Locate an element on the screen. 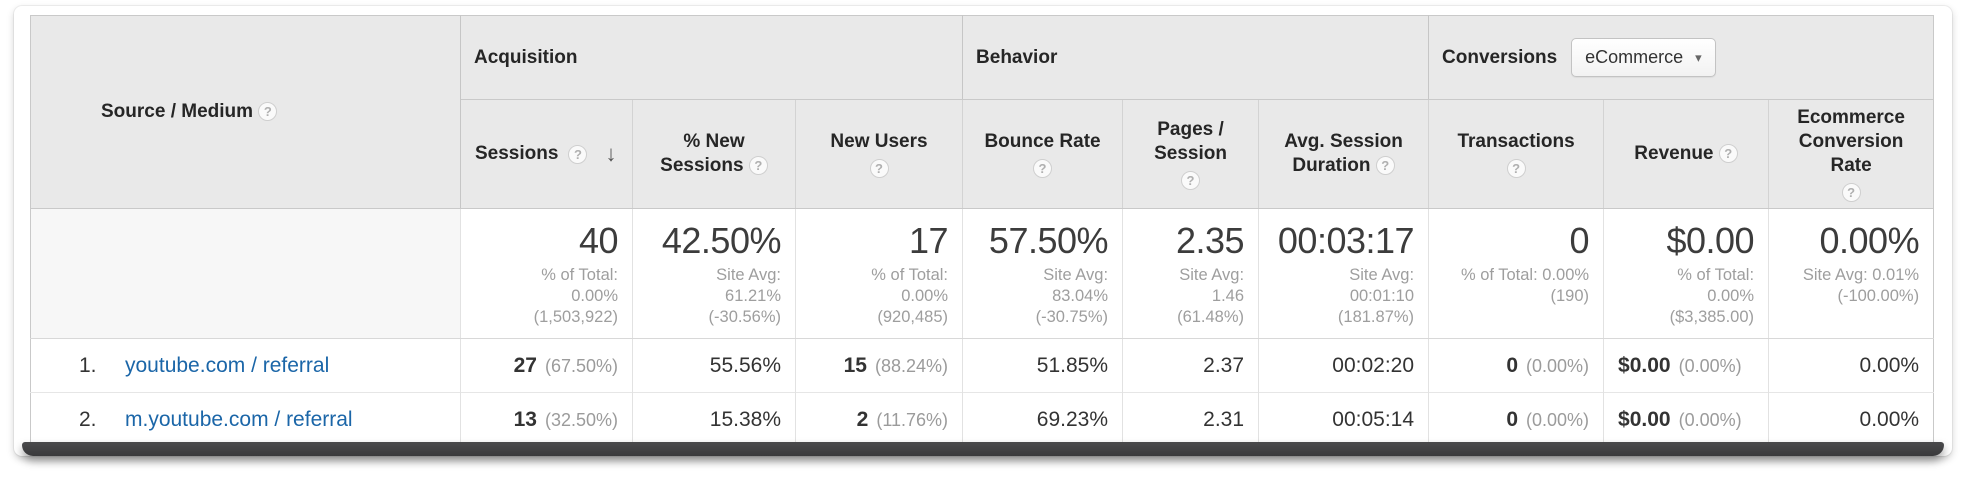 This screenshot has width=1966, height=482. new-users-cell: 15 (88.24%) is located at coordinates (878, 365).